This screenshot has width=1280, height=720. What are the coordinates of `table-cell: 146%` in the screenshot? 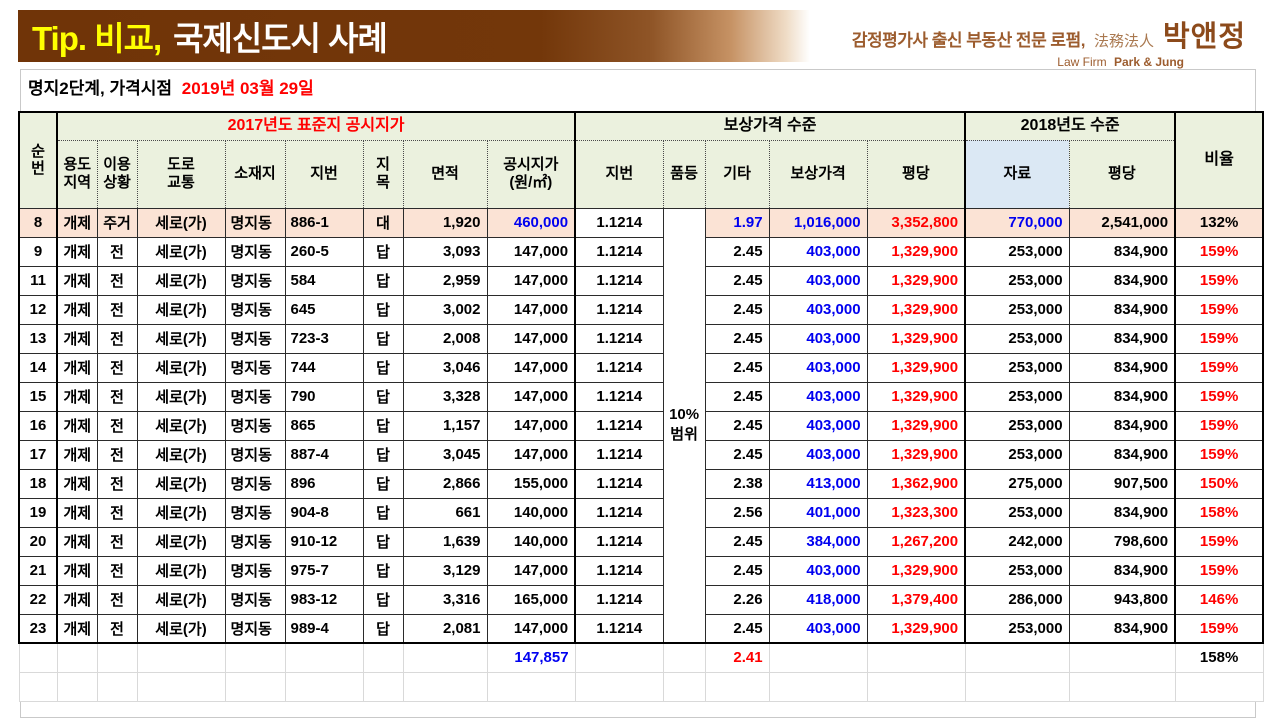 It's located at (1219, 599).